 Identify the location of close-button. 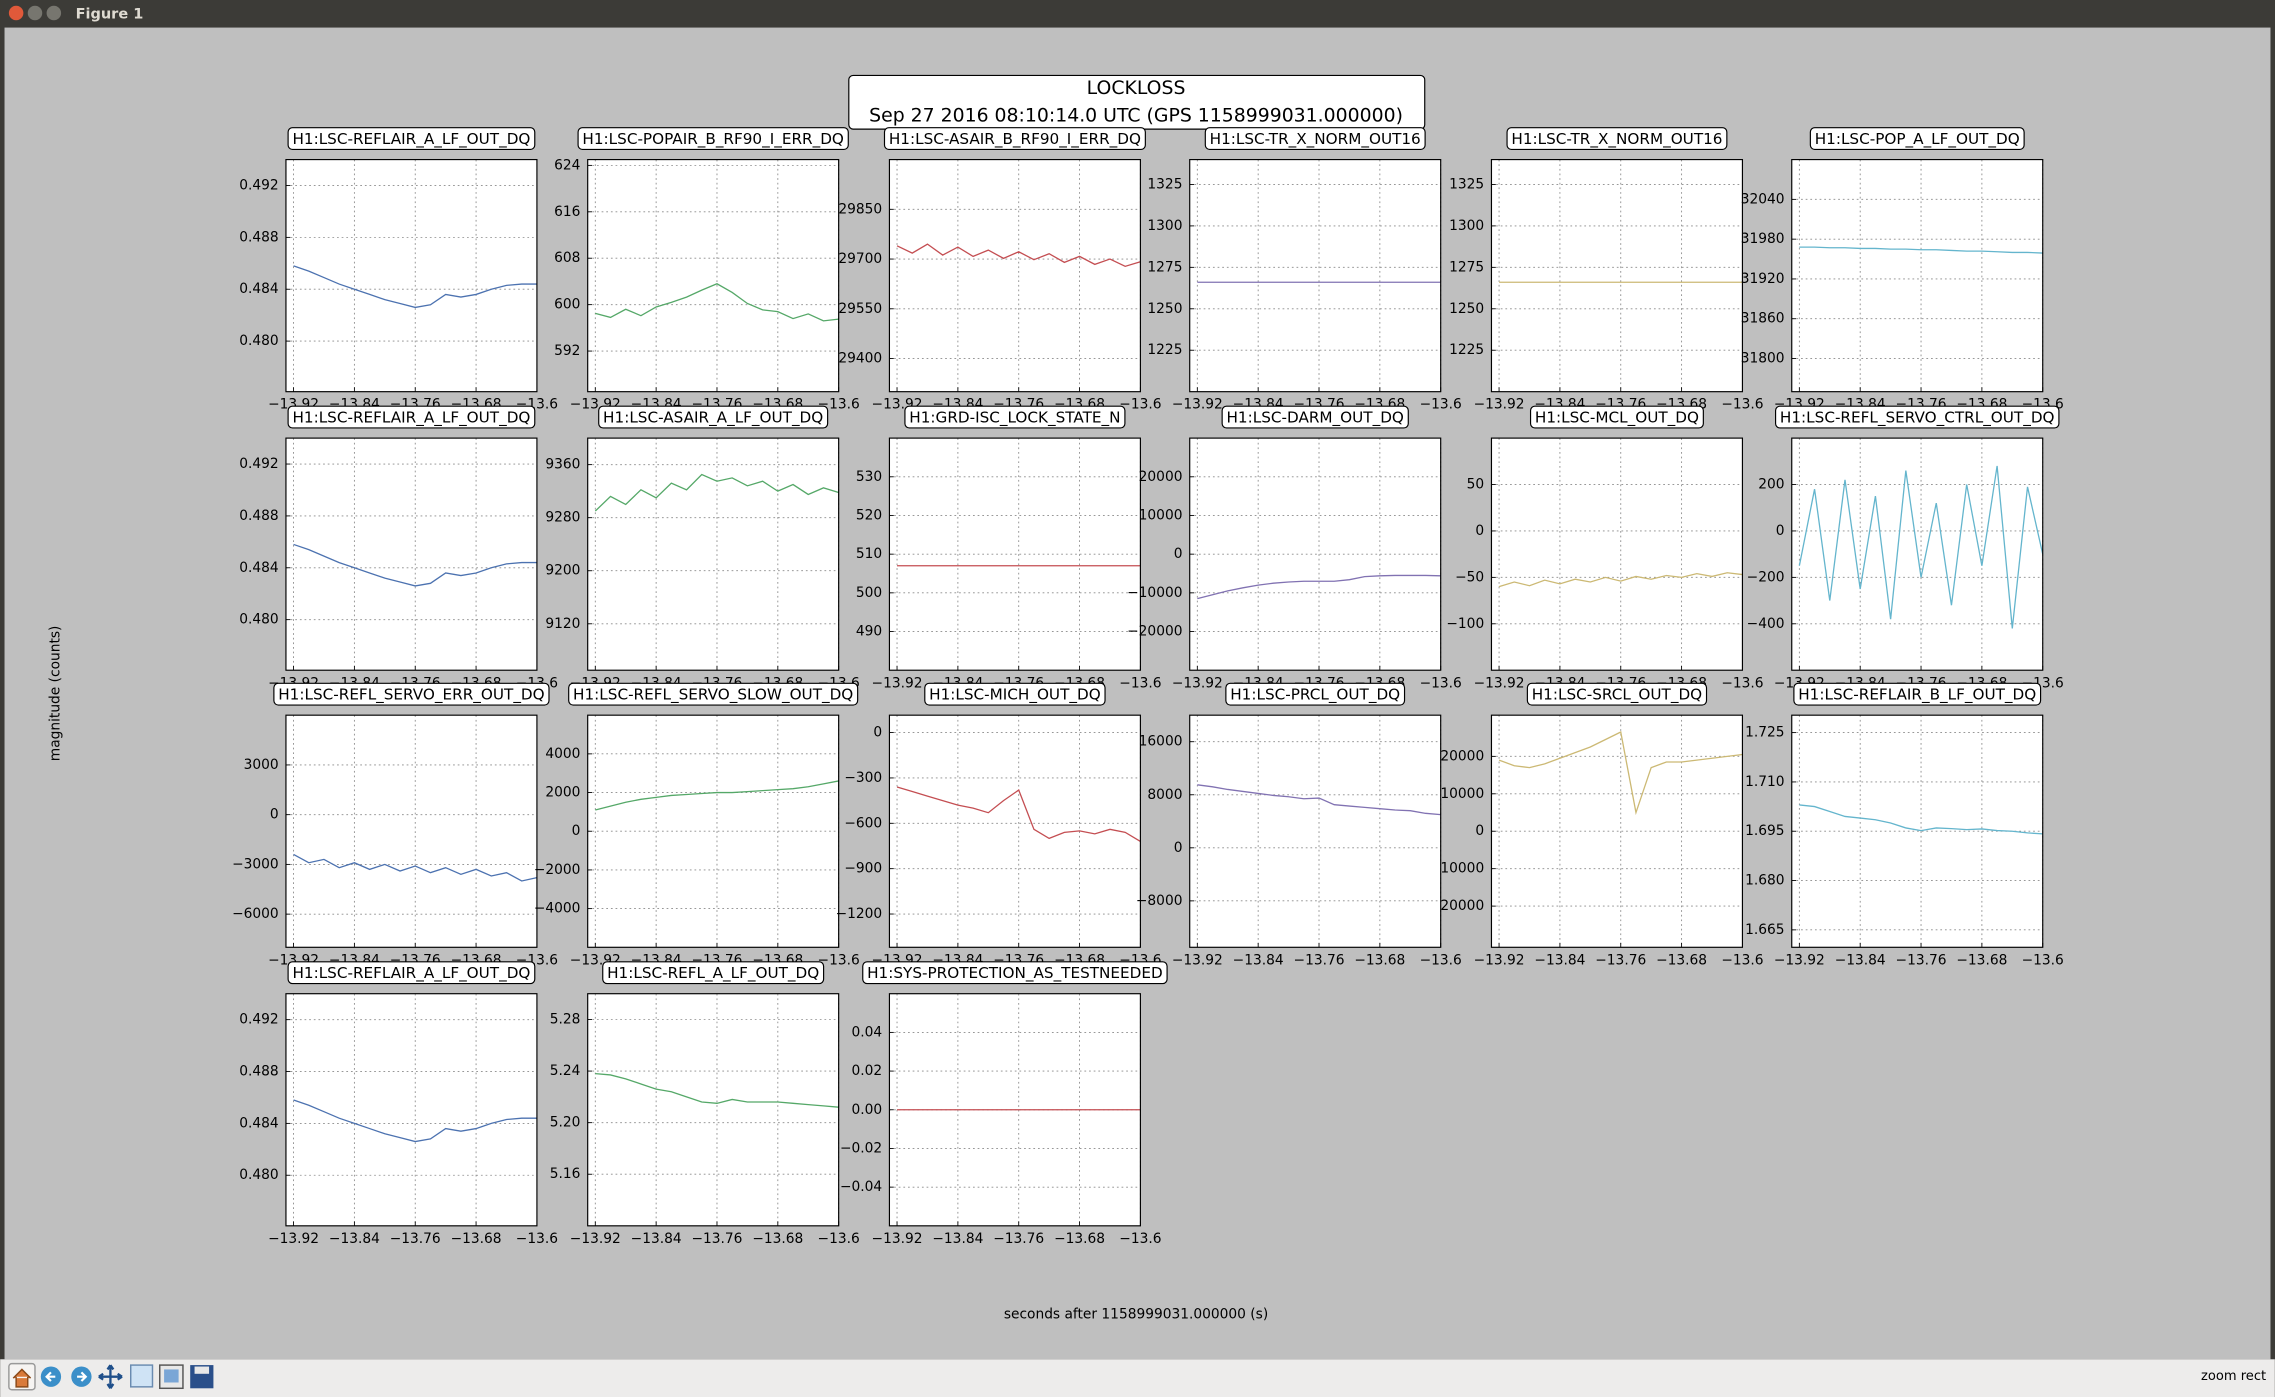
(16, 13).